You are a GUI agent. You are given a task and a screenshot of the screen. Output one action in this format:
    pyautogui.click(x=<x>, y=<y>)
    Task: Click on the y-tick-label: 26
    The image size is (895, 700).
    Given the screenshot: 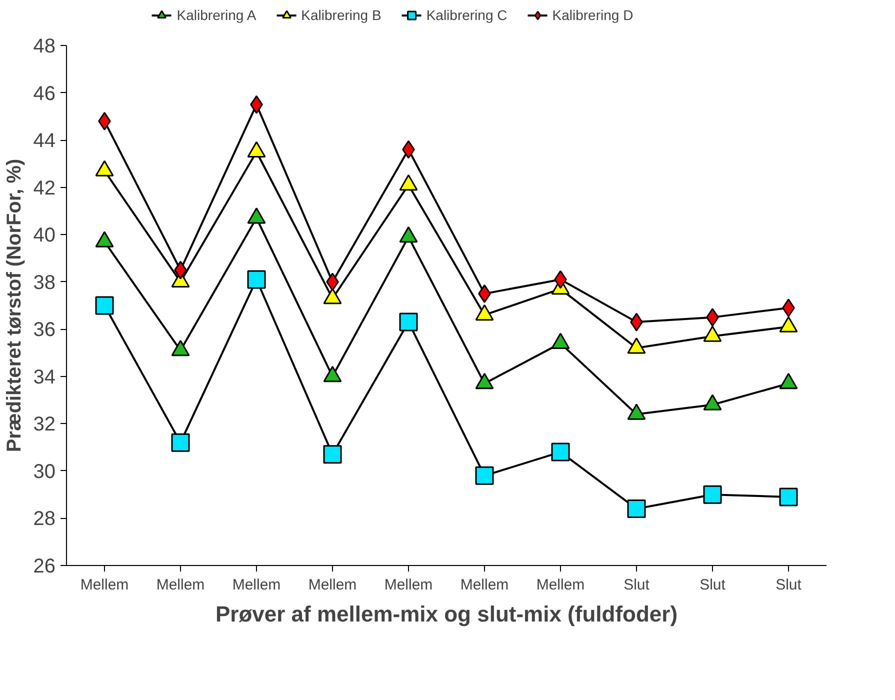 What is the action you would take?
    pyautogui.click(x=44, y=567)
    